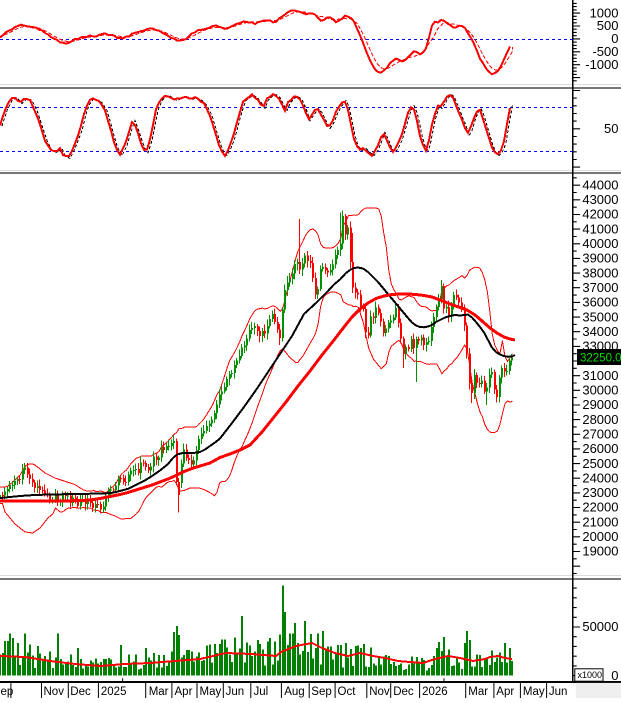 This screenshot has width=621, height=703. I want to click on svg-text: 39000, so click(600, 258).